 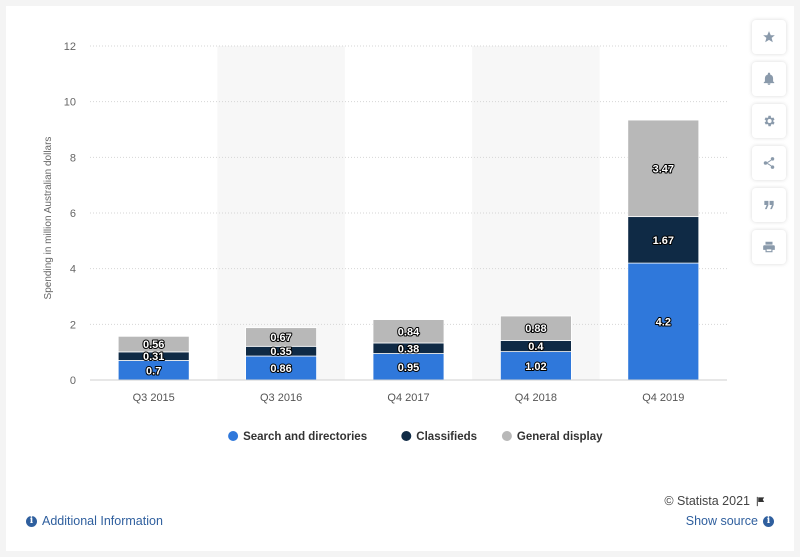 I want to click on share-icon, so click(x=769, y=163).